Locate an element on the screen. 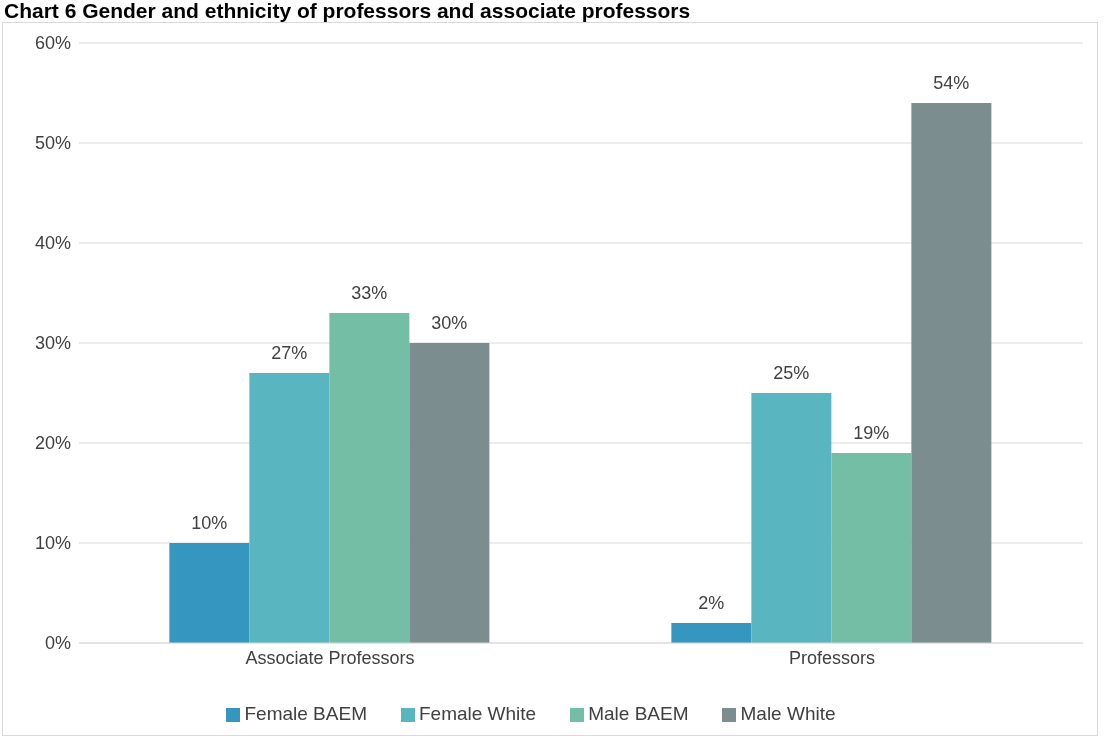 This screenshot has height=736, width=1107. data-label: 2% is located at coordinates (711, 603).